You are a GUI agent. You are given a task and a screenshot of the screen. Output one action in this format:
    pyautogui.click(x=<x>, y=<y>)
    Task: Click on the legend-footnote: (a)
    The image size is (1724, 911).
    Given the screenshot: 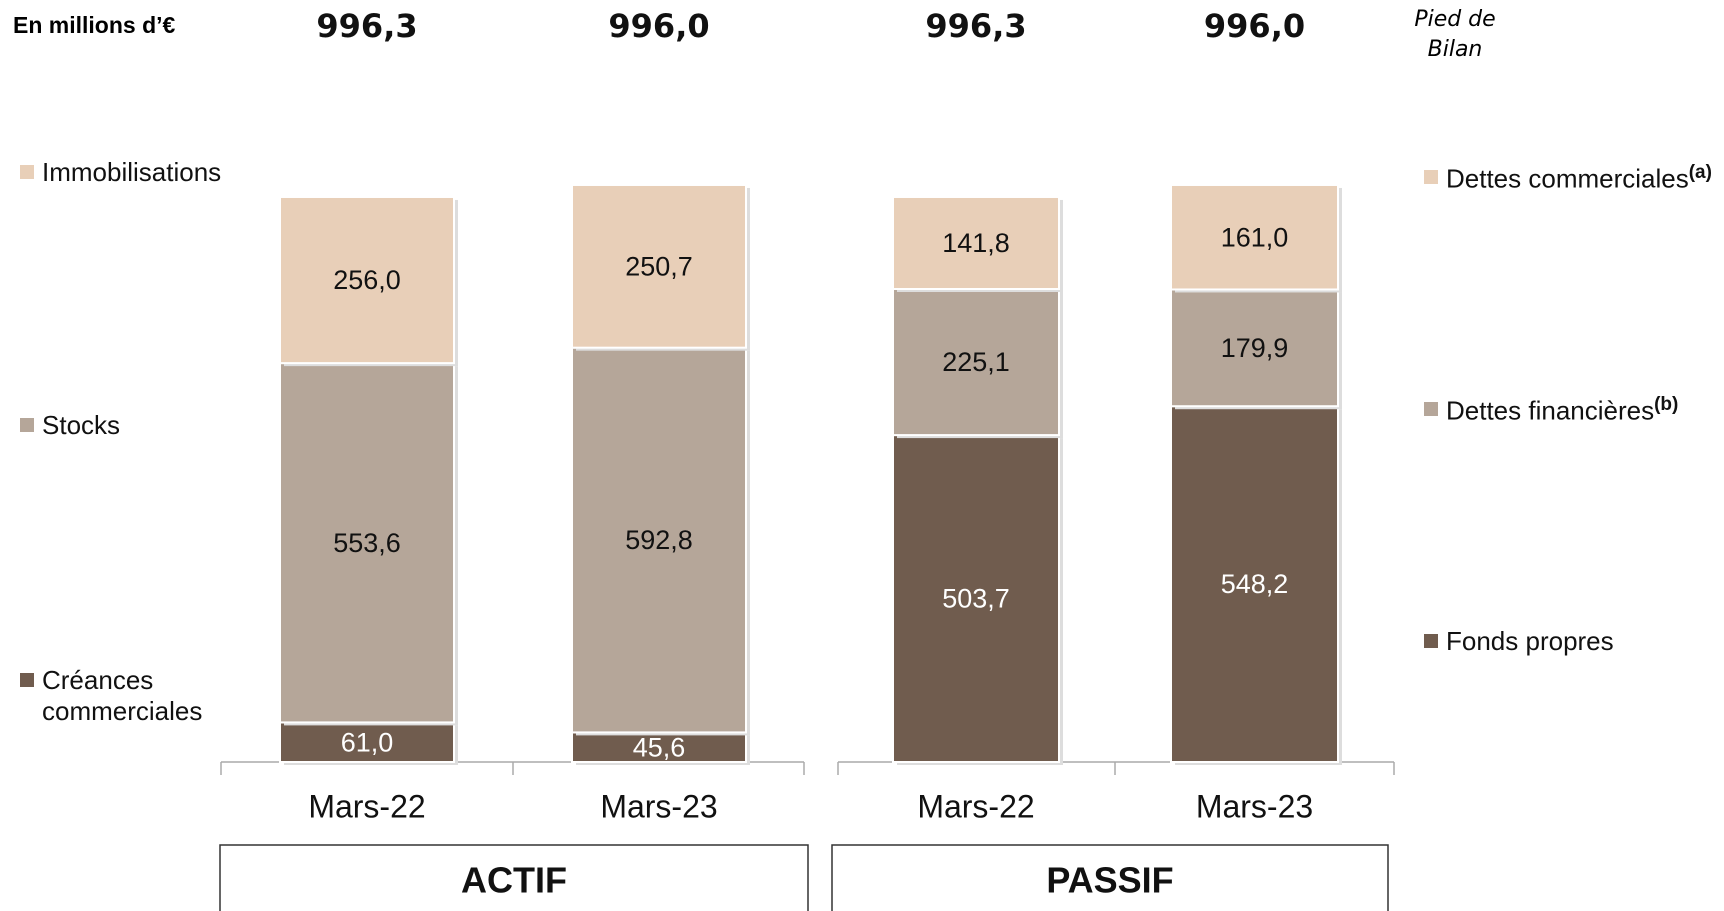 What is the action you would take?
    pyautogui.click(x=1700, y=172)
    